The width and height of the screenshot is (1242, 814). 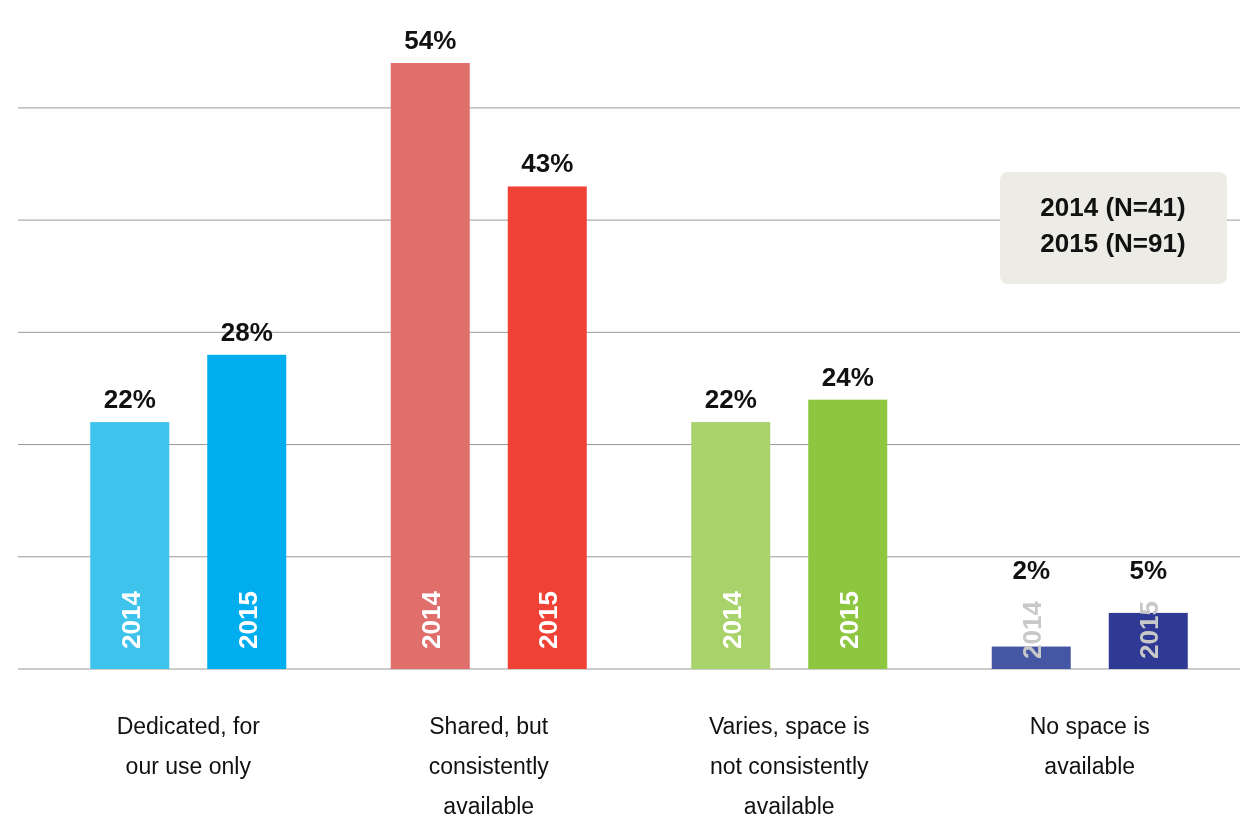 I want to click on annotation: 2014 (N=41), so click(x=1113, y=207).